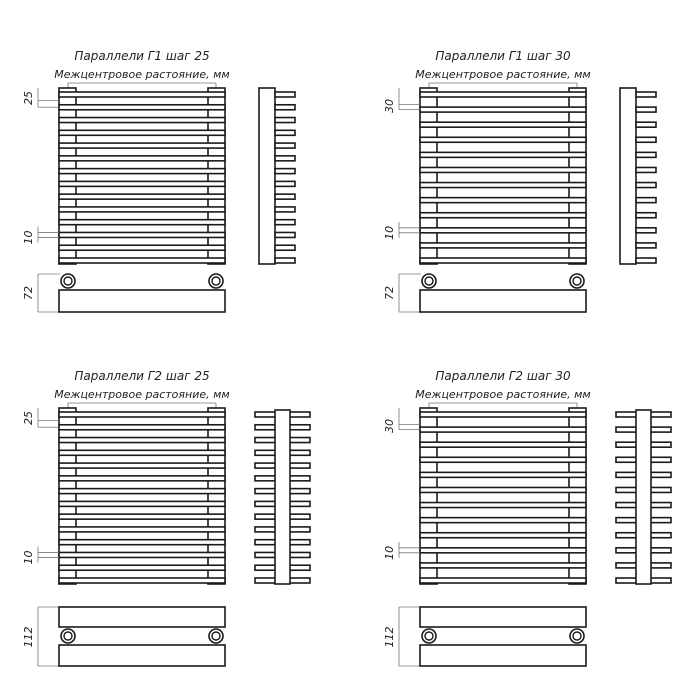  What do you see at coordinates (503, 56) in the screenshot?
I see `panel-title: Параллели Г1 шаг 30` at bounding box center [503, 56].